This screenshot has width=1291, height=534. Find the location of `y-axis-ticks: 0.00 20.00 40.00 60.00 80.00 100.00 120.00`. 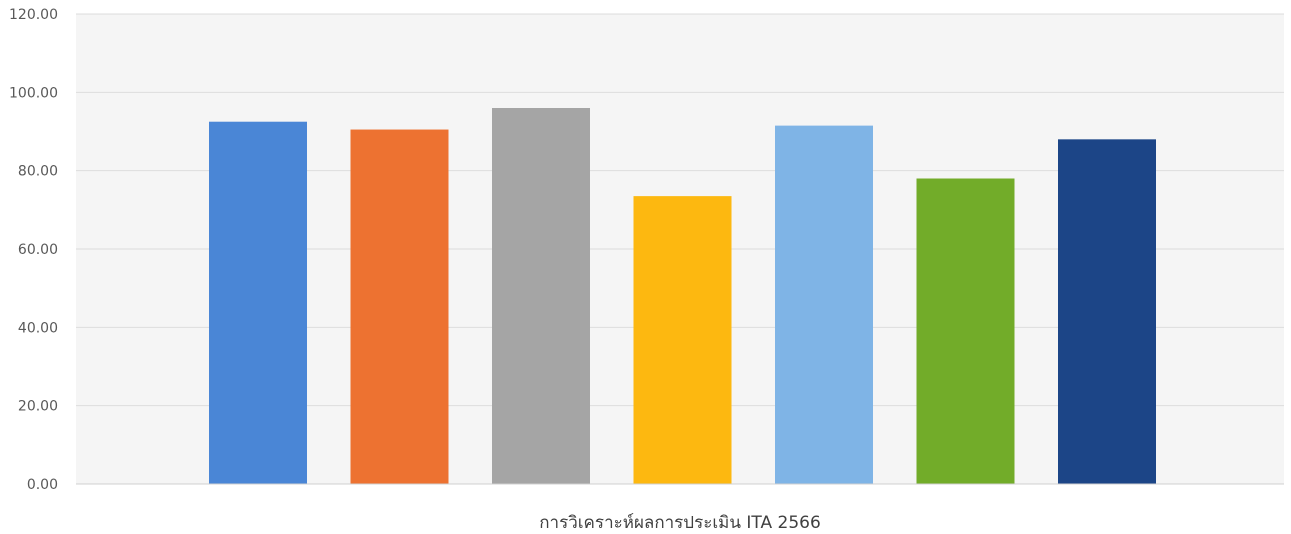

y-axis-ticks: 0.00 20.00 40.00 60.00 80.00 100.00 120.00 is located at coordinates (33, 250).